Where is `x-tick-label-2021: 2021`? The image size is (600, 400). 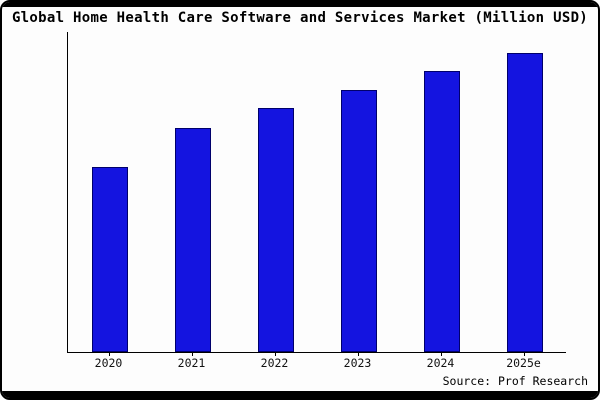 x-tick-label-2021: 2021 is located at coordinates (191, 361).